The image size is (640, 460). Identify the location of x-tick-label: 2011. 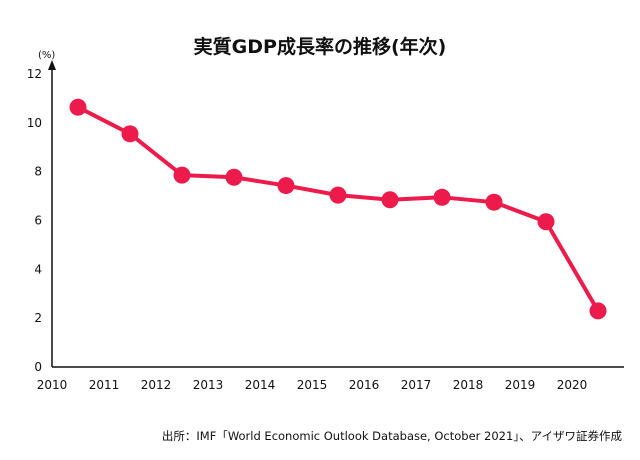
(104, 385).